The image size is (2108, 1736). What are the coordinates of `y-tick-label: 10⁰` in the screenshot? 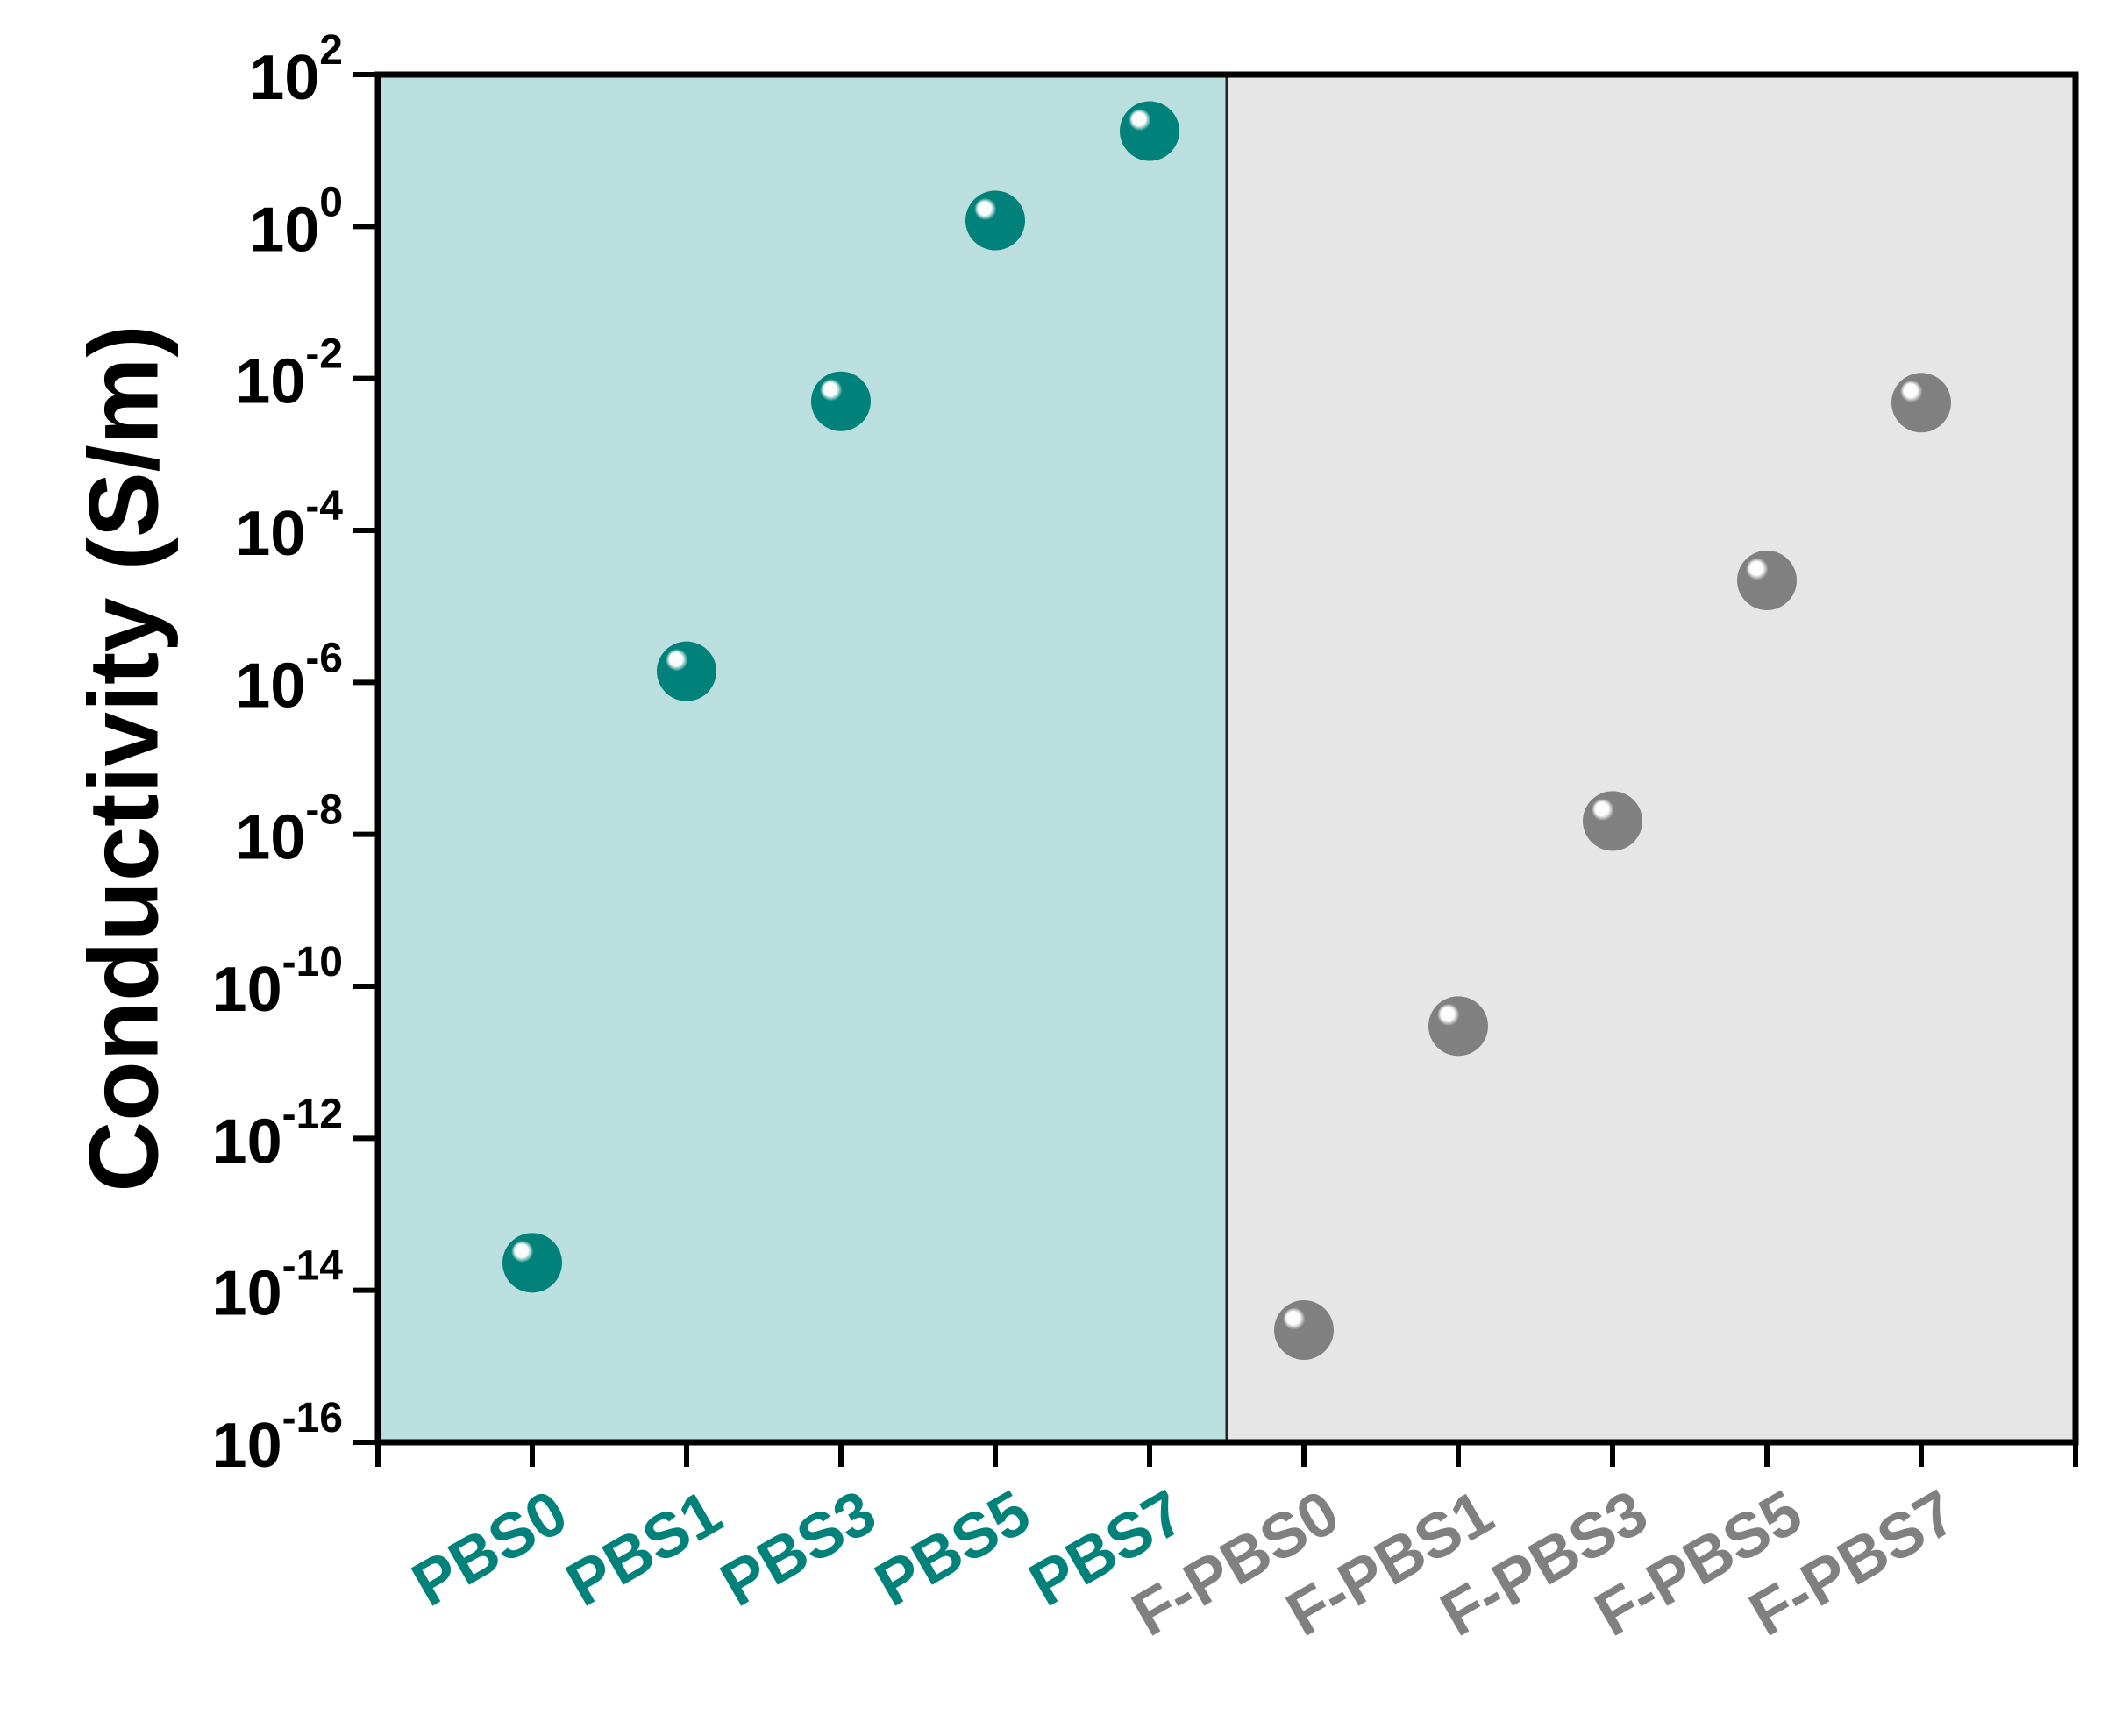 It's located at (296, 222).